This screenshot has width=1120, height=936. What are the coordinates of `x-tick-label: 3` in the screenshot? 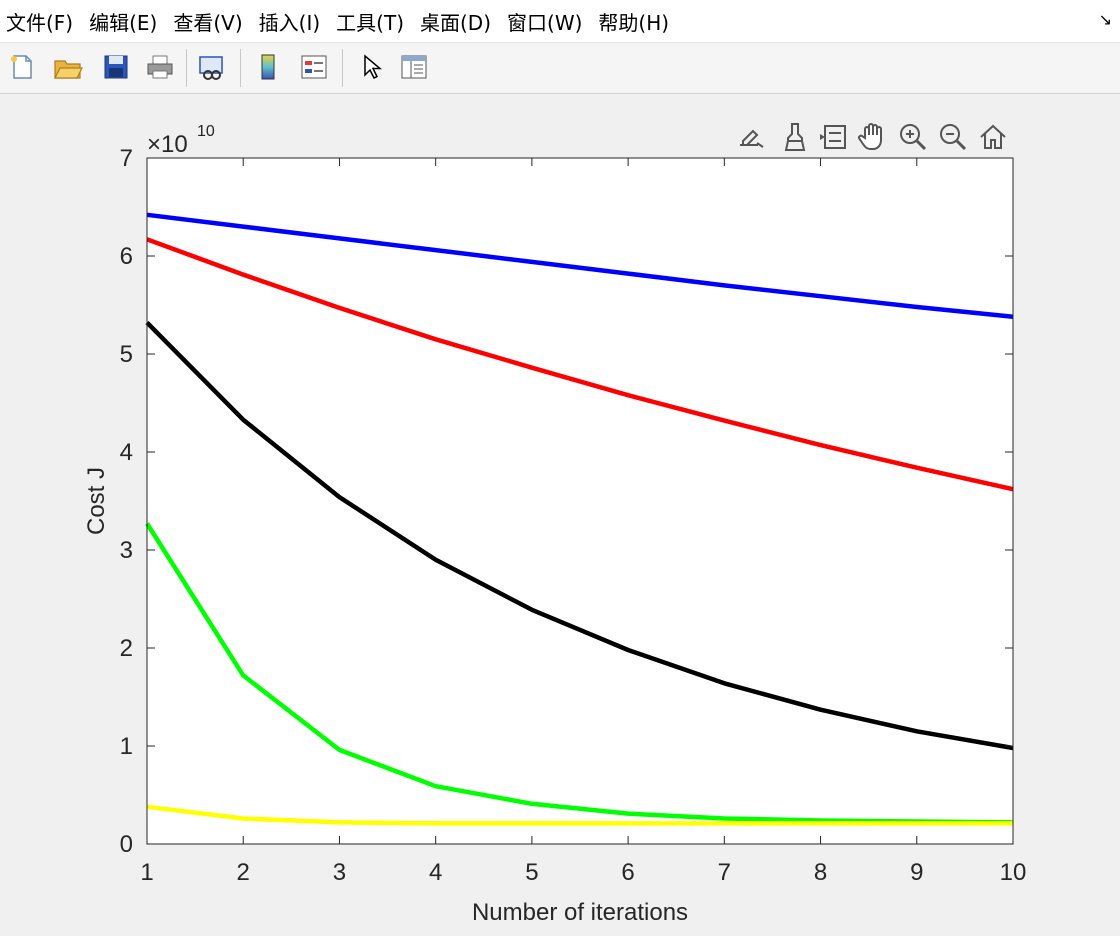 It's located at (339, 872).